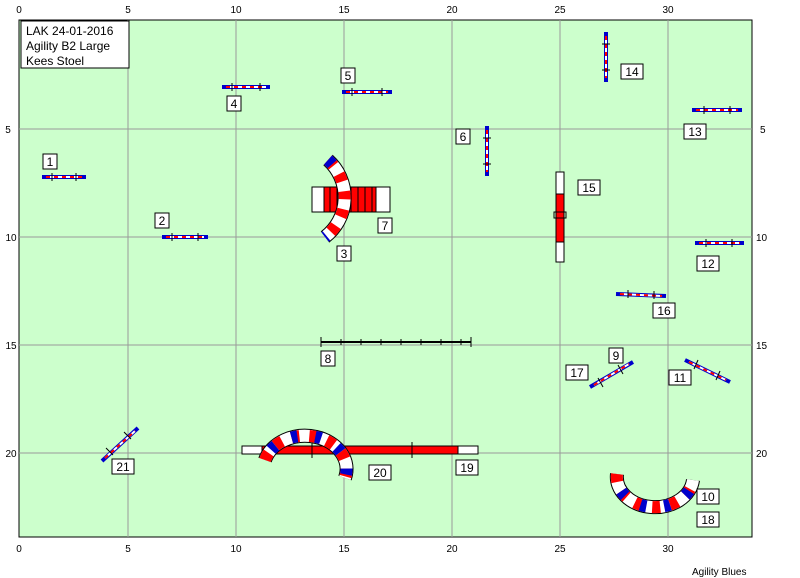  I want to click on label-15: 15, so click(589, 187).